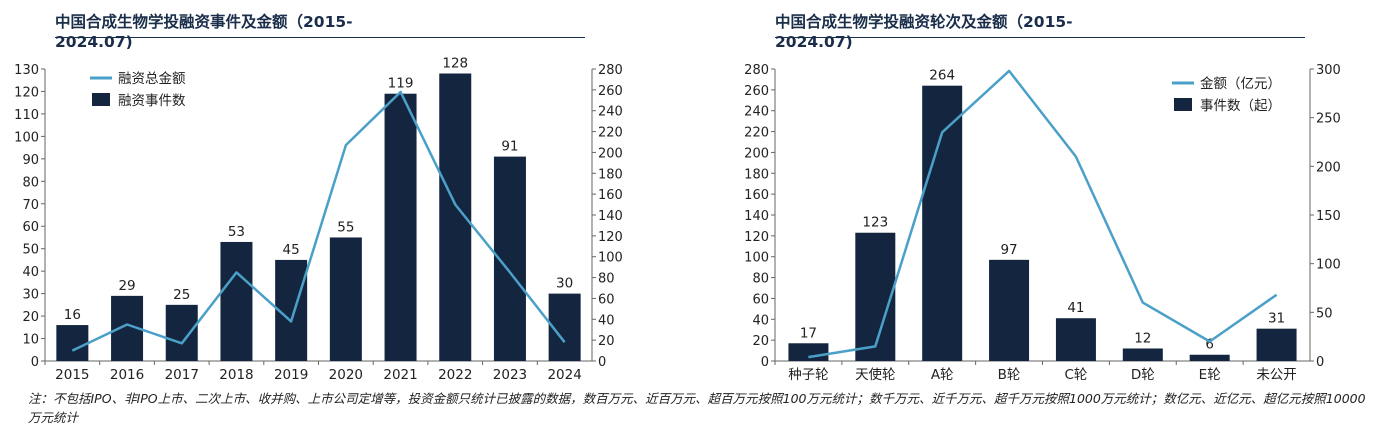  Describe the element at coordinates (320, 37) in the screenshot. I see `left-title-rule` at that location.